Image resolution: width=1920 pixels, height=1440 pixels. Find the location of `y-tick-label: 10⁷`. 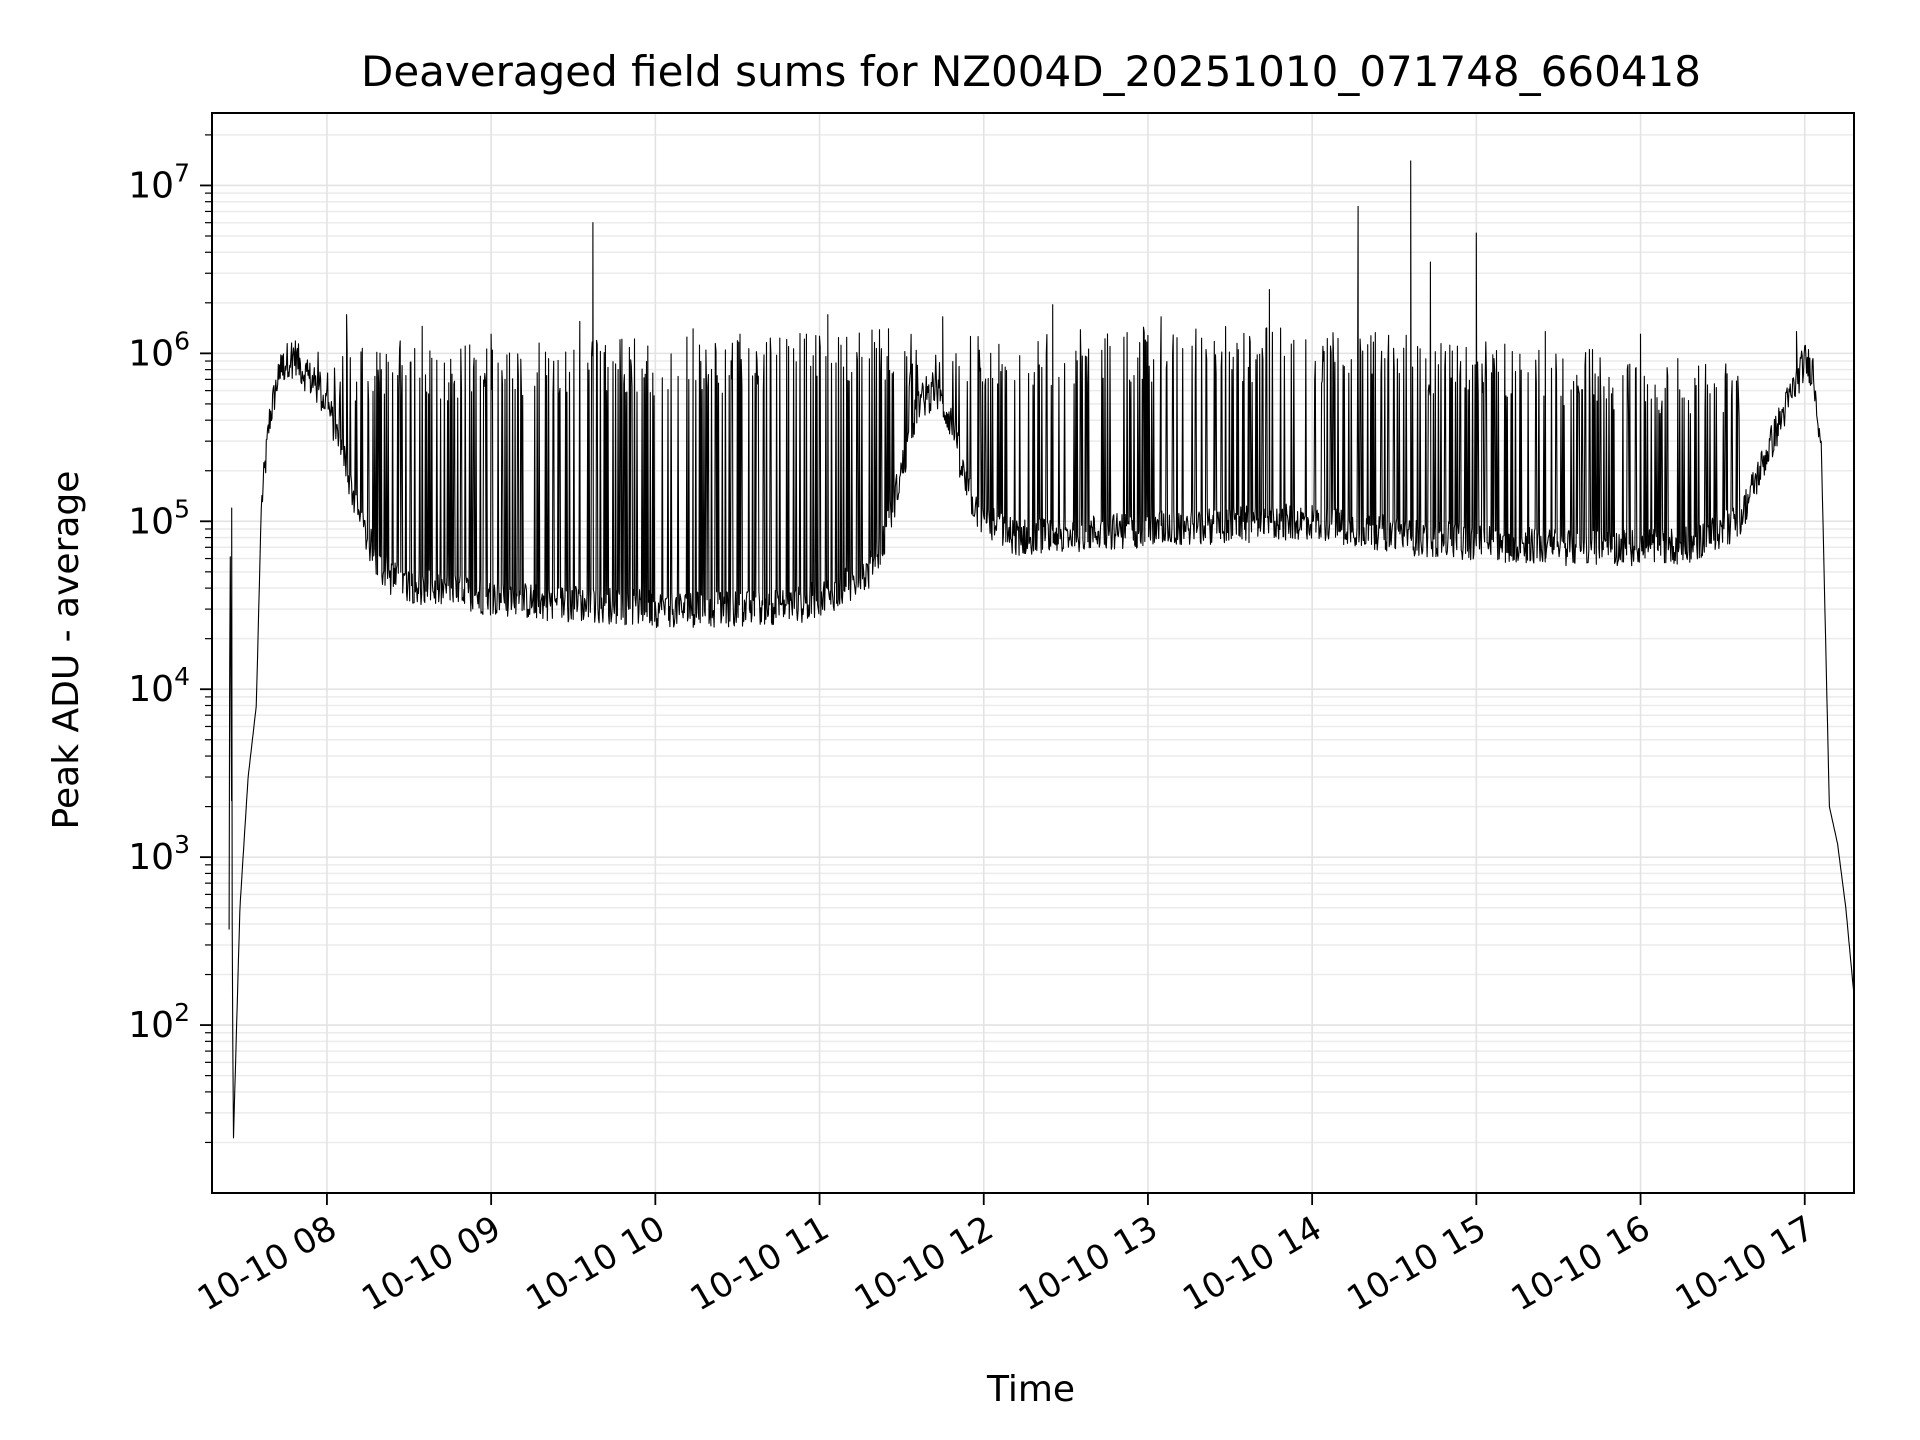

y-tick-label: 10⁷ is located at coordinates (159, 182).